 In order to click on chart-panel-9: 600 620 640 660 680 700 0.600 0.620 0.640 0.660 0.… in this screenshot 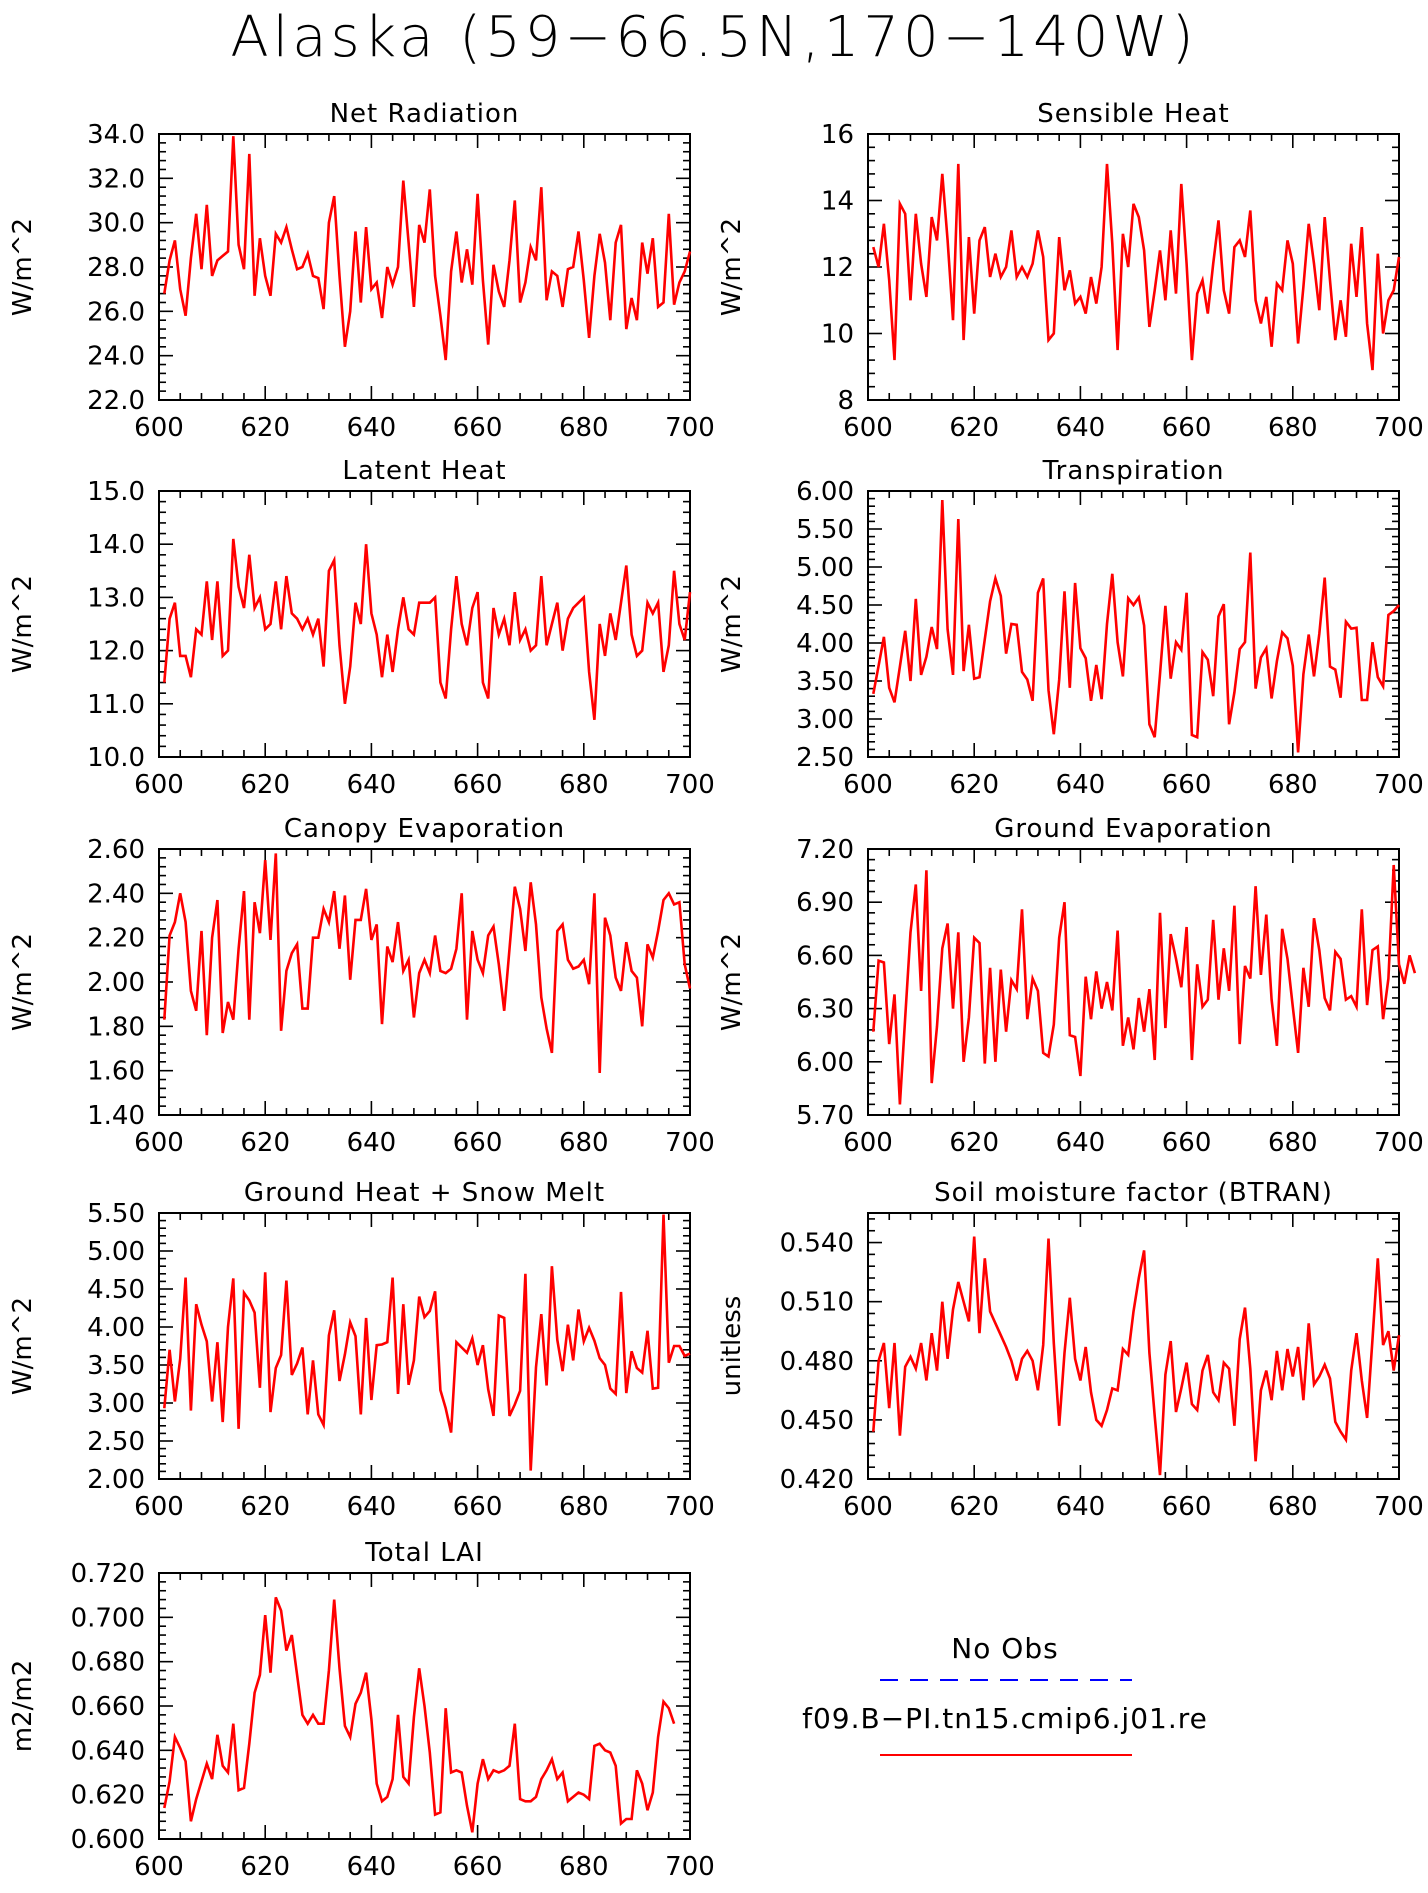, I will do `click(361, 1710)`.